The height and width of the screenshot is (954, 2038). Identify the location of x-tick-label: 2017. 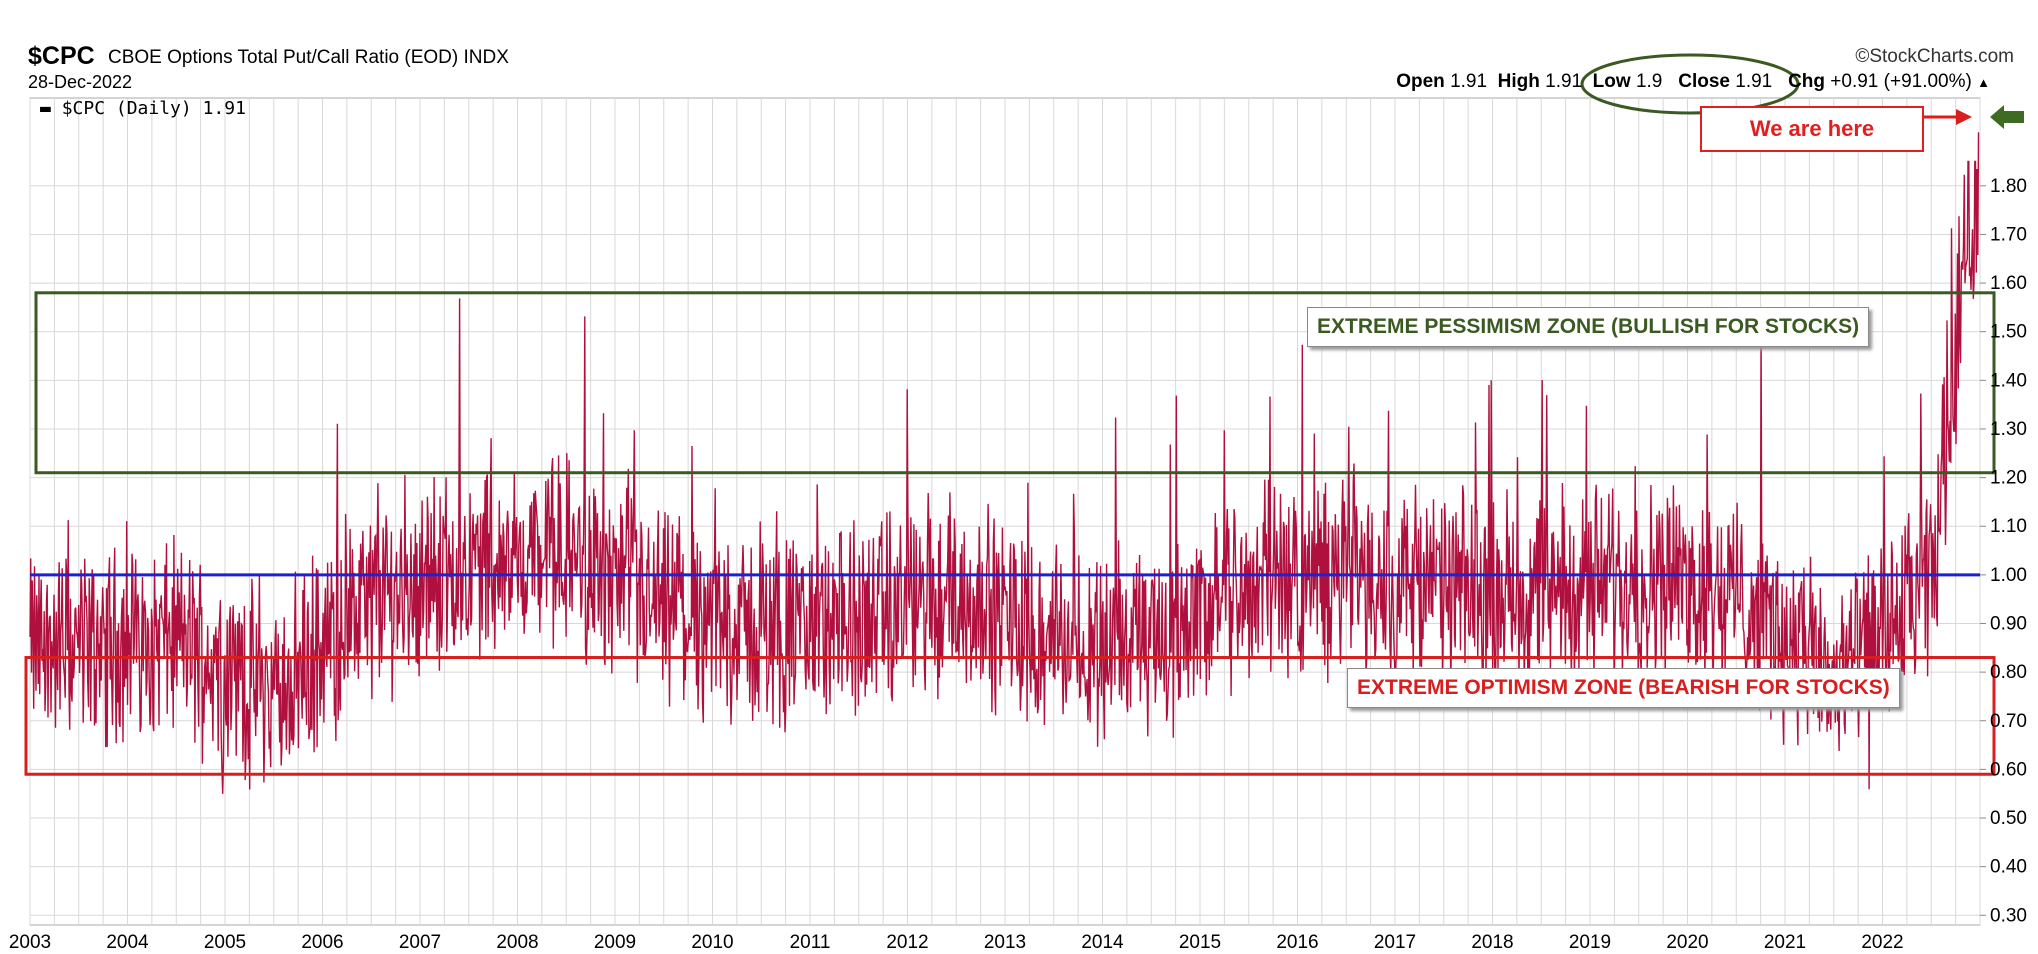
(1395, 942).